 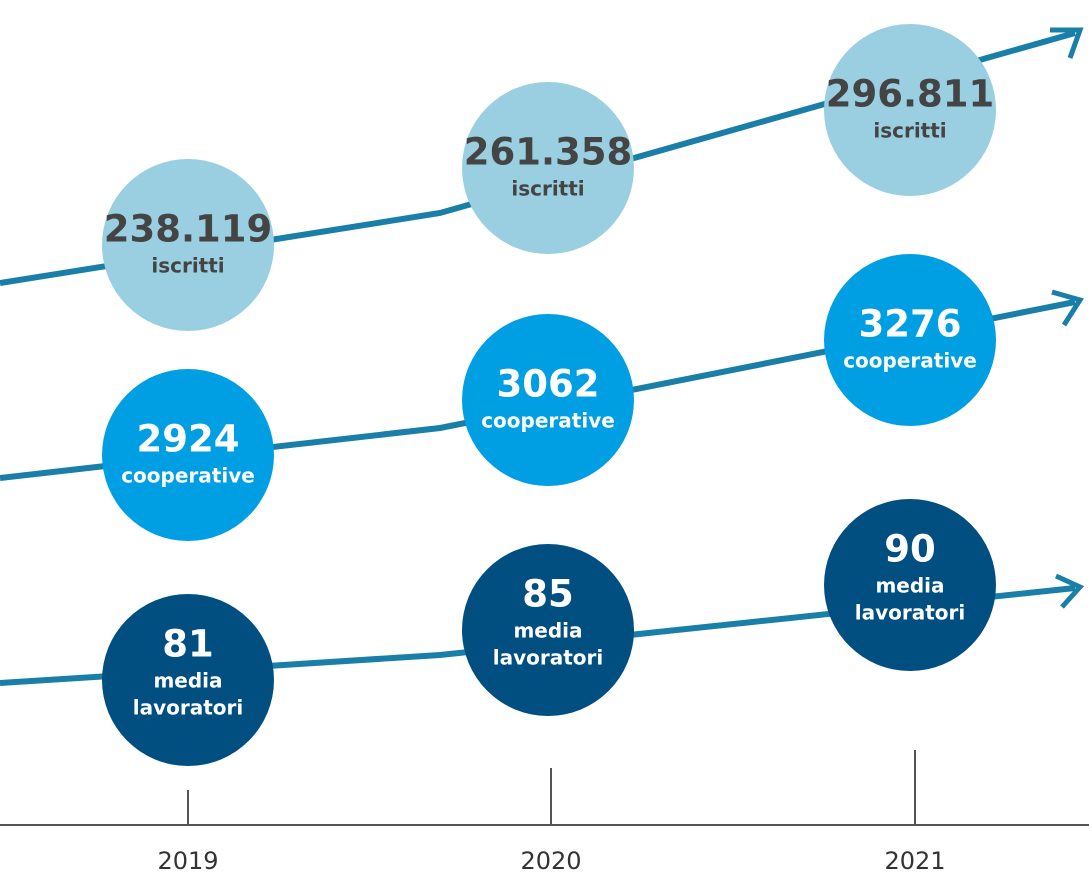 I want to click on stat-value: 3276, so click(x=910, y=324).